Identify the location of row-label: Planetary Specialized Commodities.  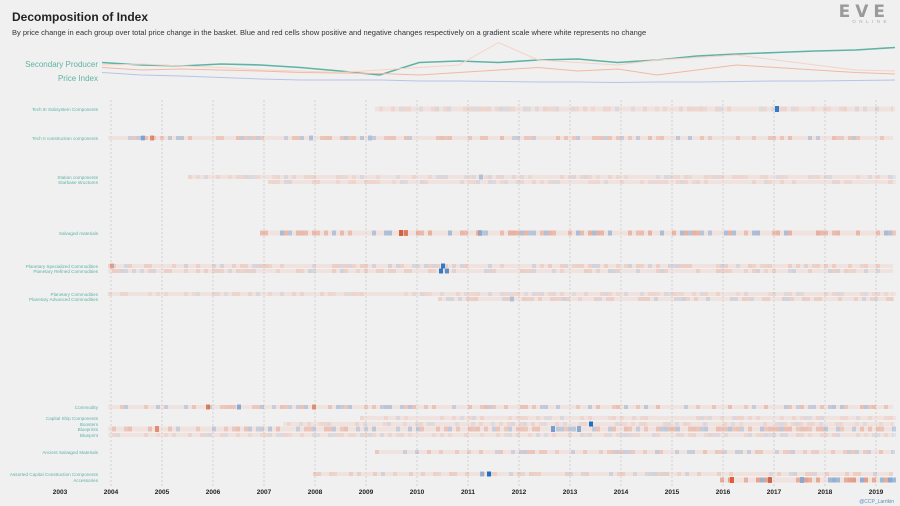
(62, 266).